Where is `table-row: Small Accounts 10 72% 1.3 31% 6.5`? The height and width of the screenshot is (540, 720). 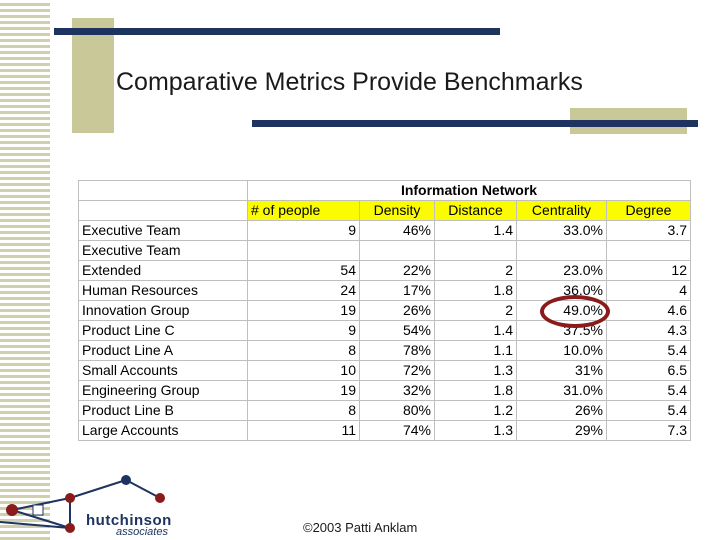
table-row: Small Accounts 10 72% 1.3 31% 6.5 is located at coordinates (384, 370).